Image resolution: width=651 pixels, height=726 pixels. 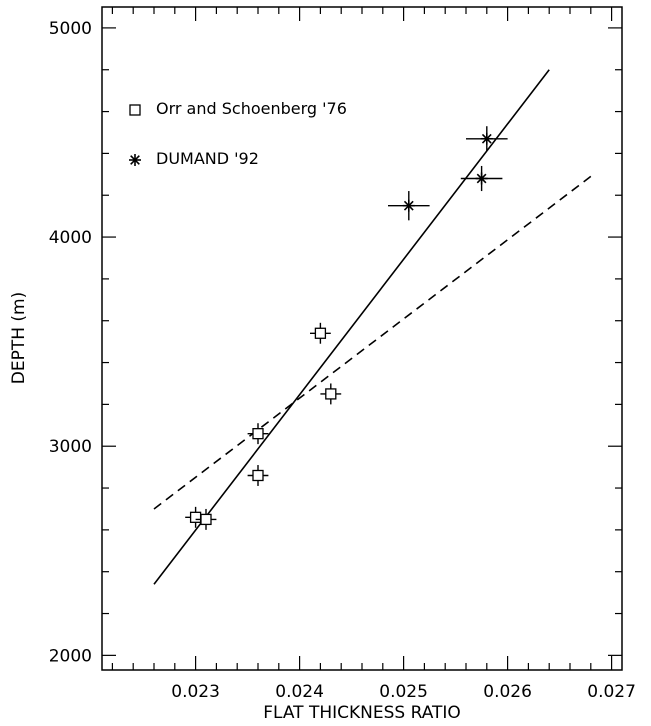 I want to click on legend-asterisk-marker, so click(x=135, y=160).